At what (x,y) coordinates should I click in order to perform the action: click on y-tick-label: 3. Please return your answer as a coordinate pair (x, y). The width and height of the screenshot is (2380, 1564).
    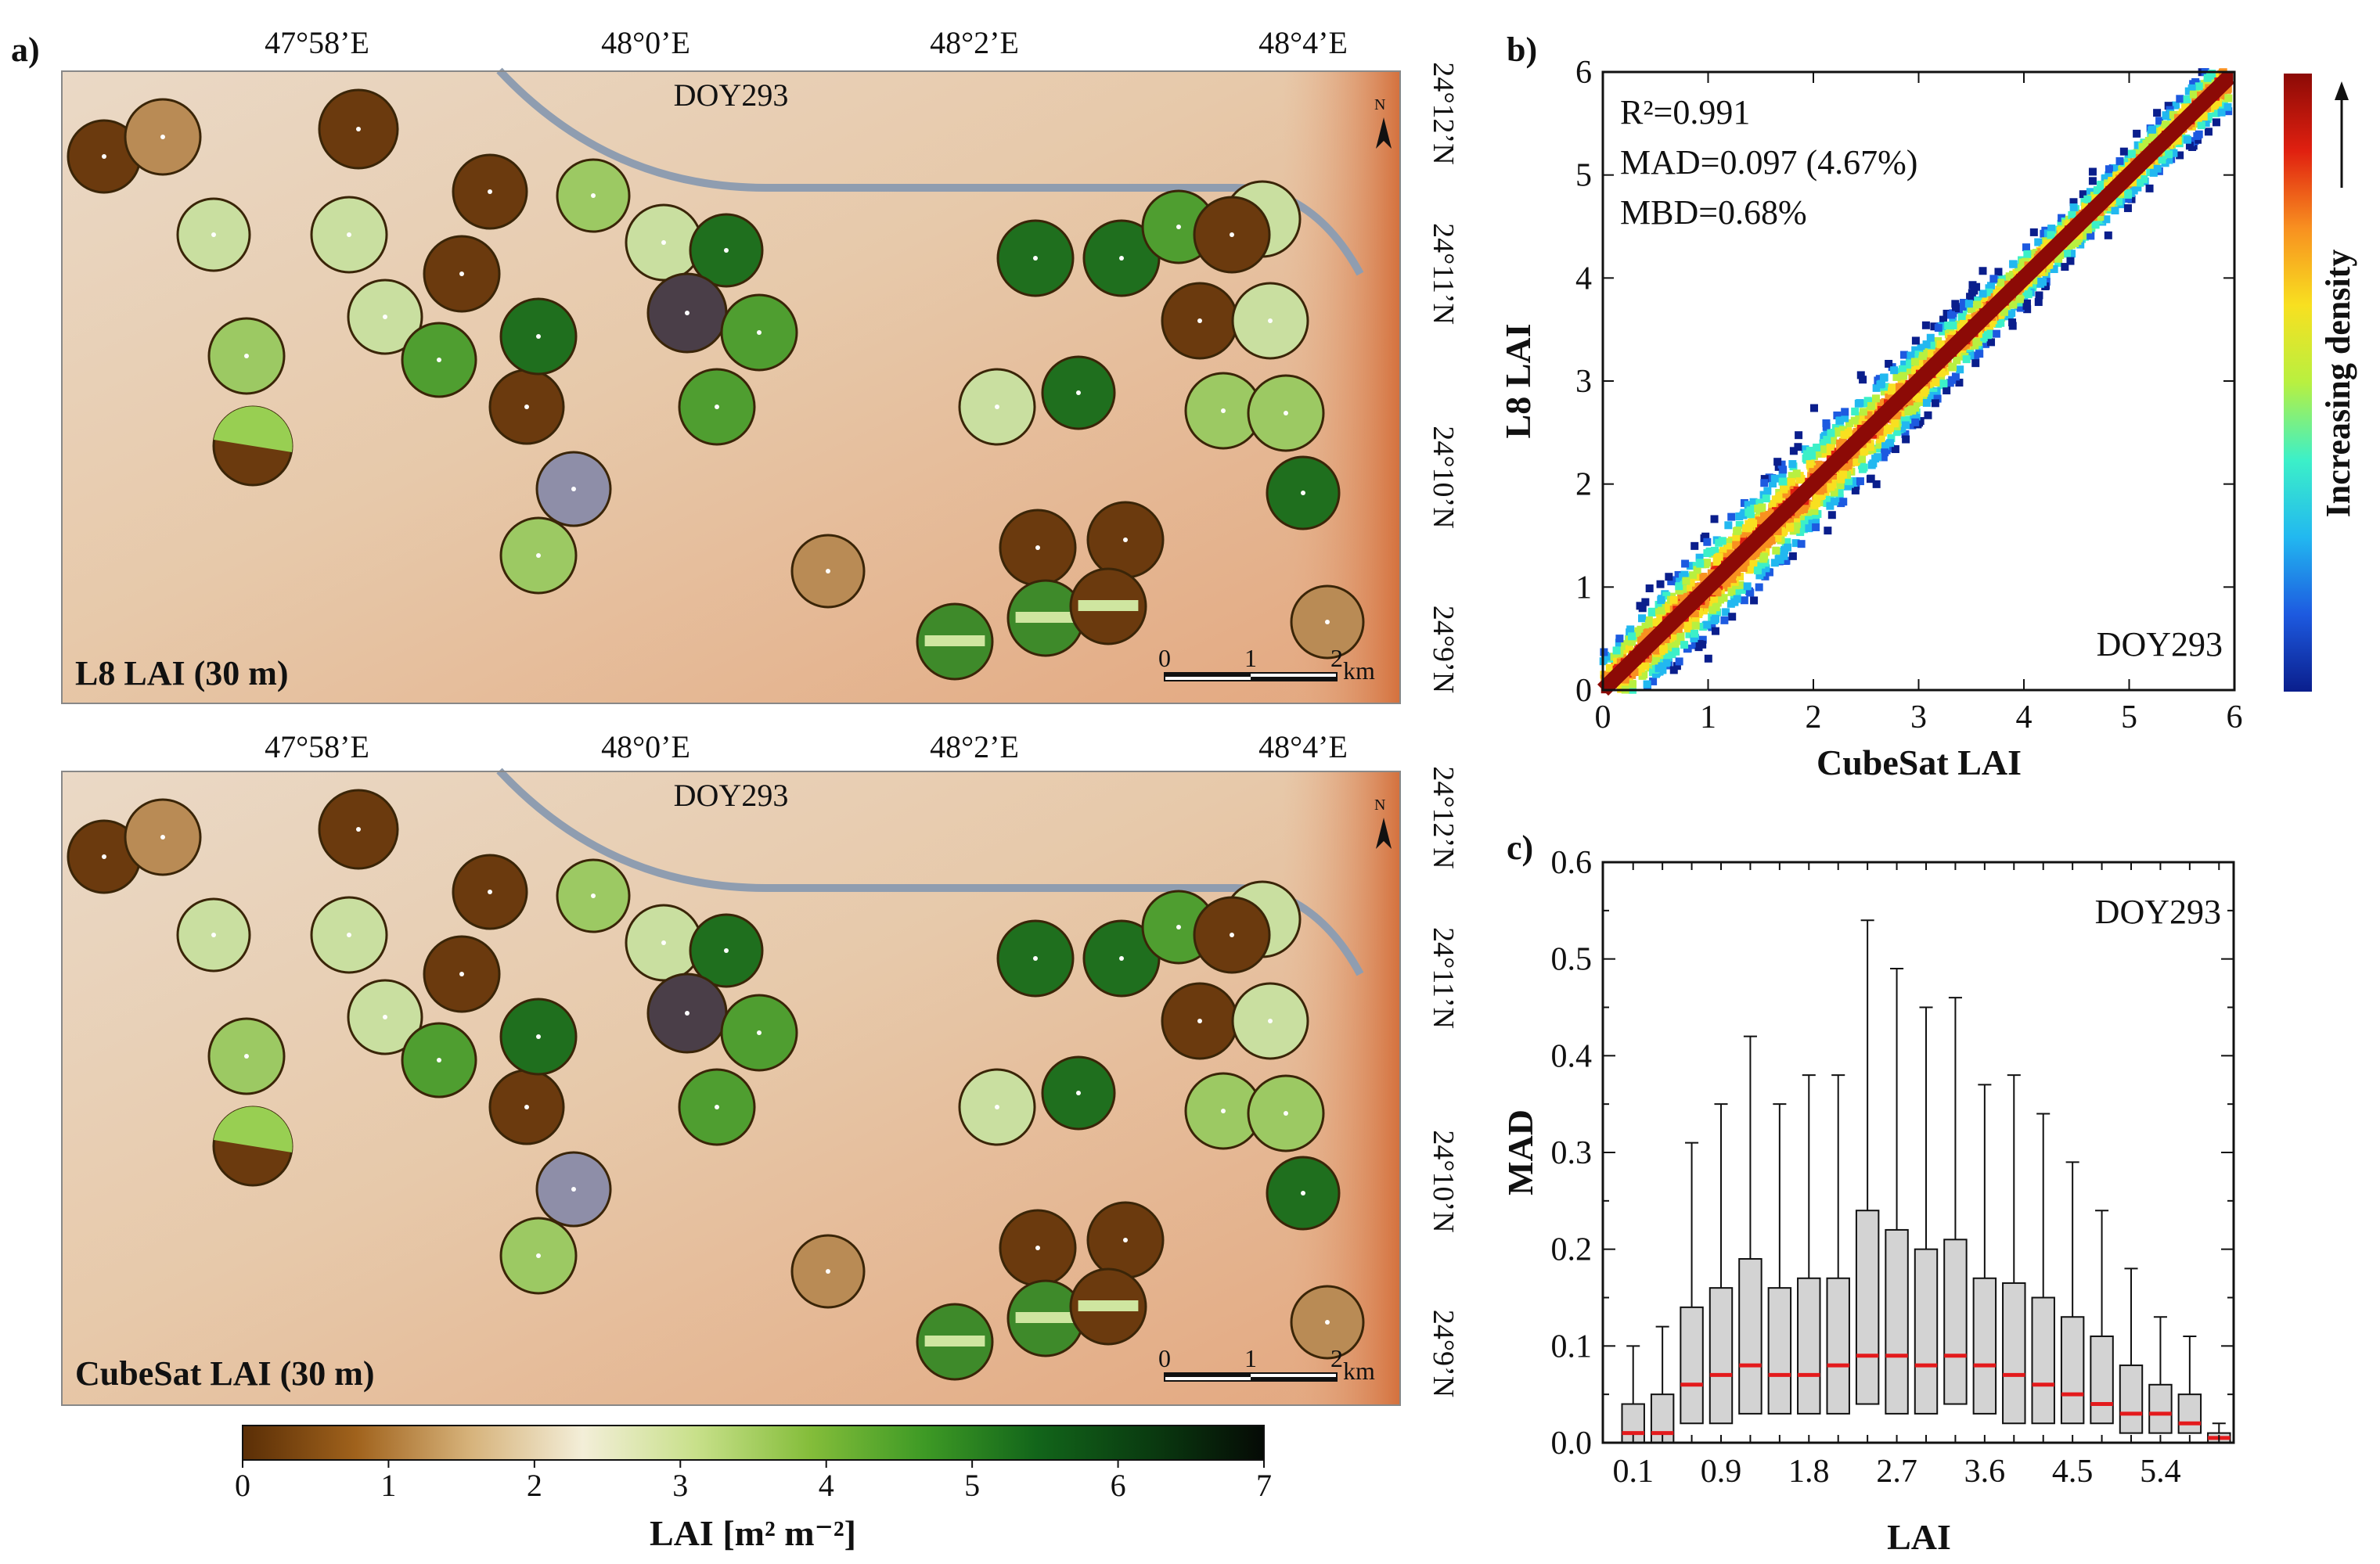
    Looking at the image, I should click on (1583, 382).